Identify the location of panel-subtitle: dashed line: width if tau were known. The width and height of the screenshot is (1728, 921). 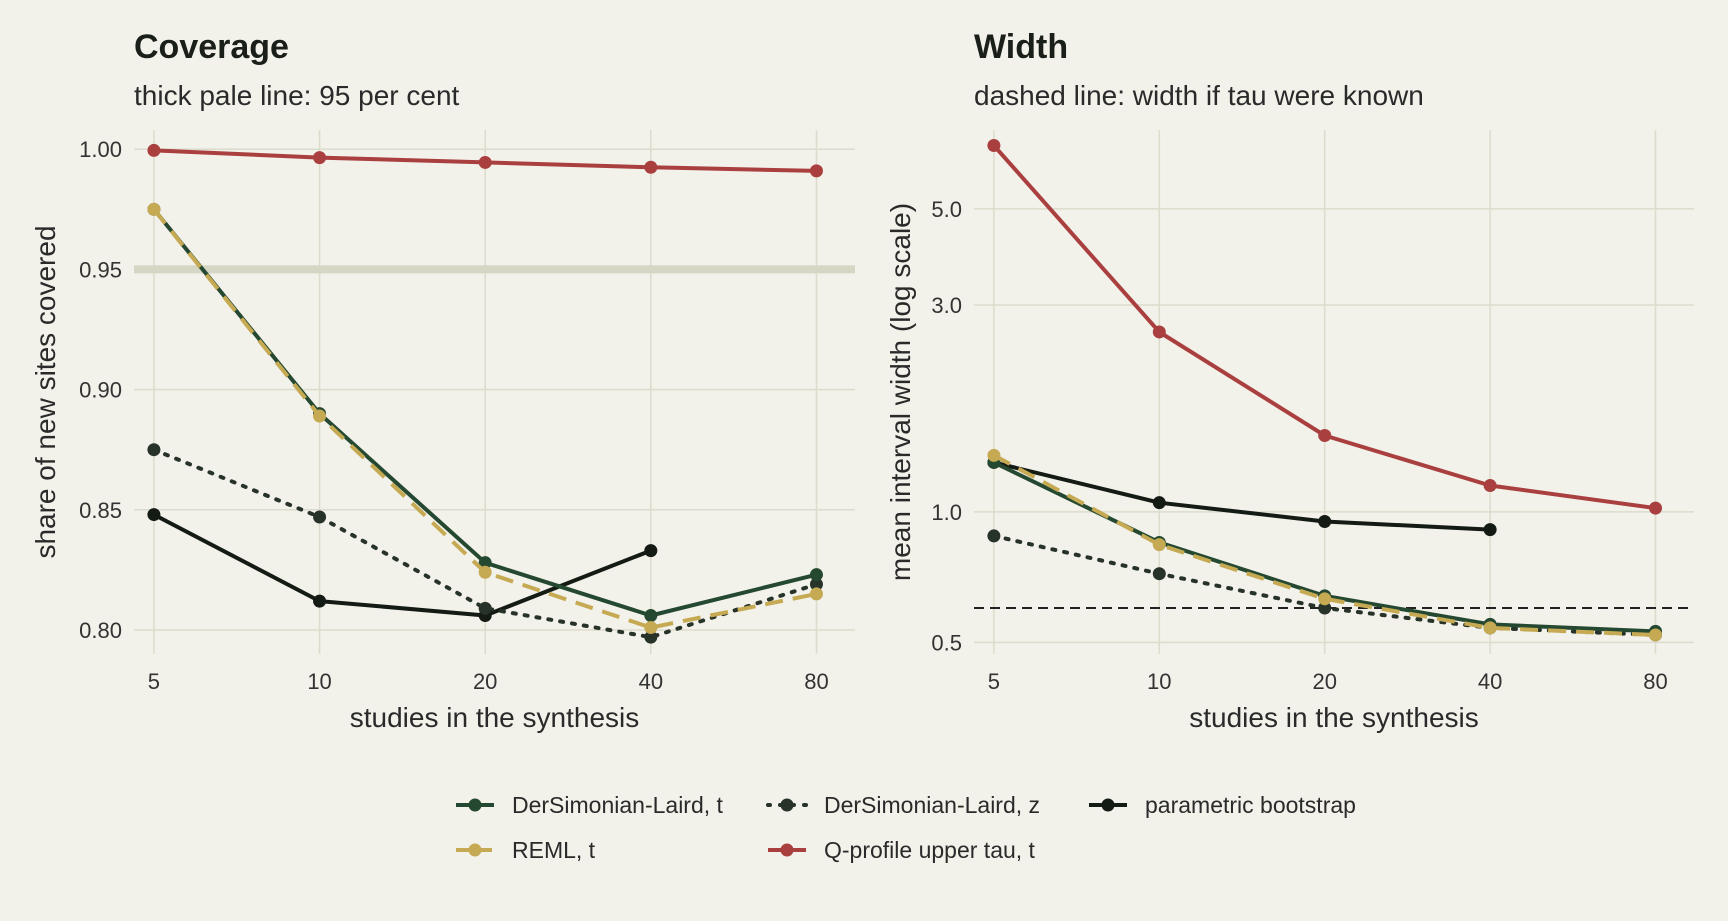
(1199, 95).